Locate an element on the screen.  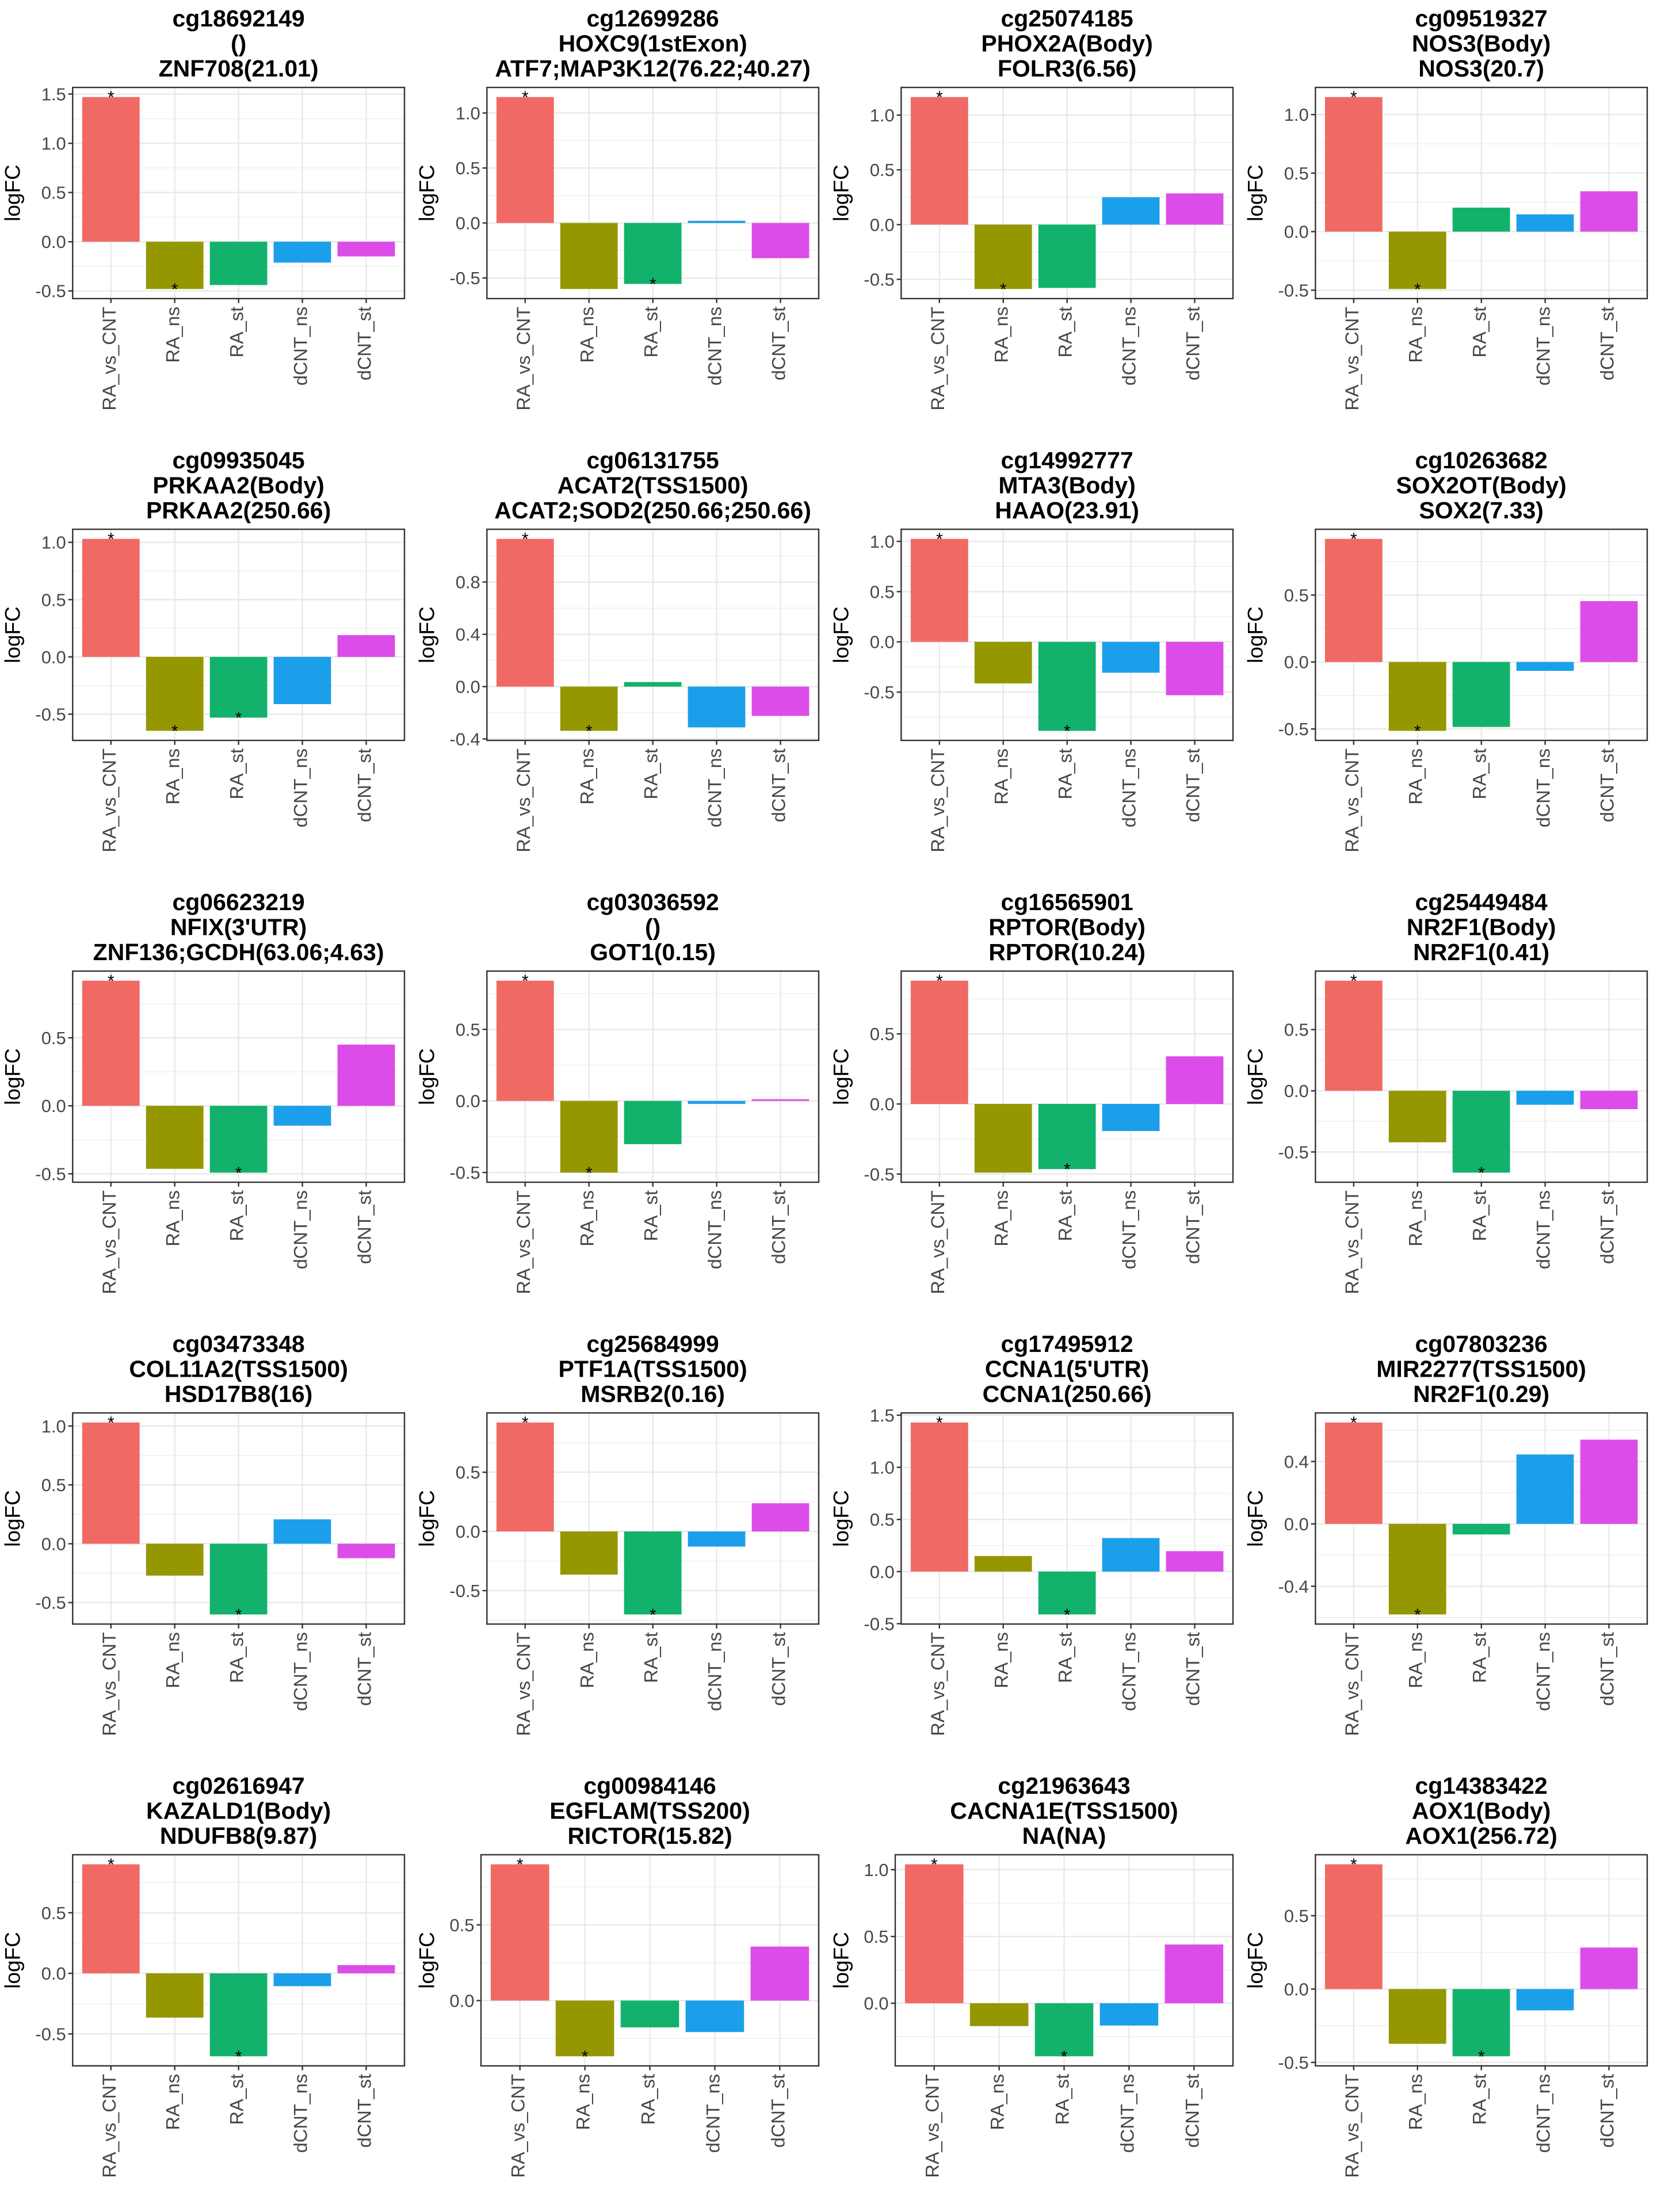
svg-text: ACAT2;SOD2(250.66;250.66) is located at coordinates (652, 510).